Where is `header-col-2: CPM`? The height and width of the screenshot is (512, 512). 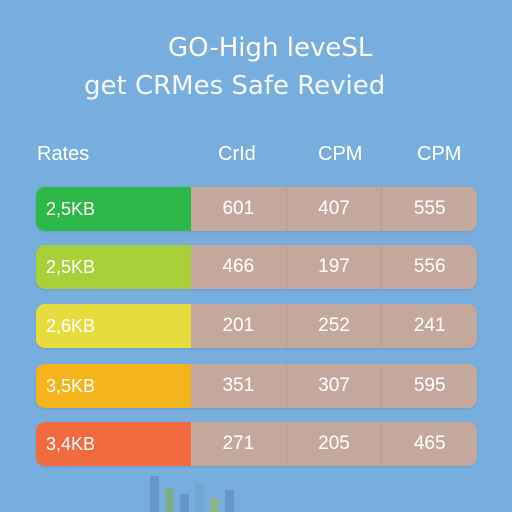
header-col-2: CPM is located at coordinates (340, 154).